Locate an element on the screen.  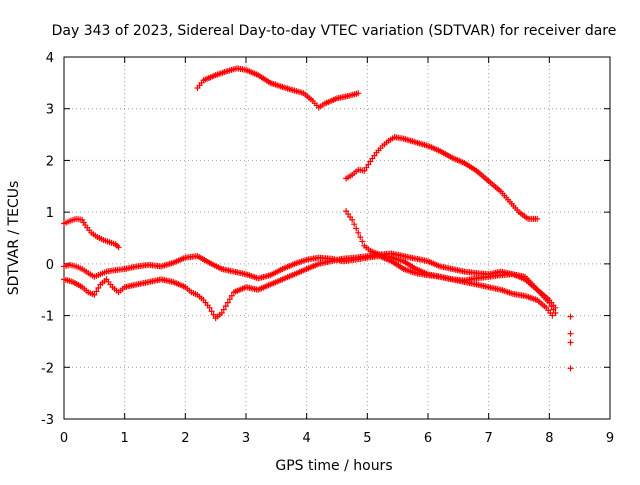
x-axis-label: GPS time / hours is located at coordinates (333, 466).